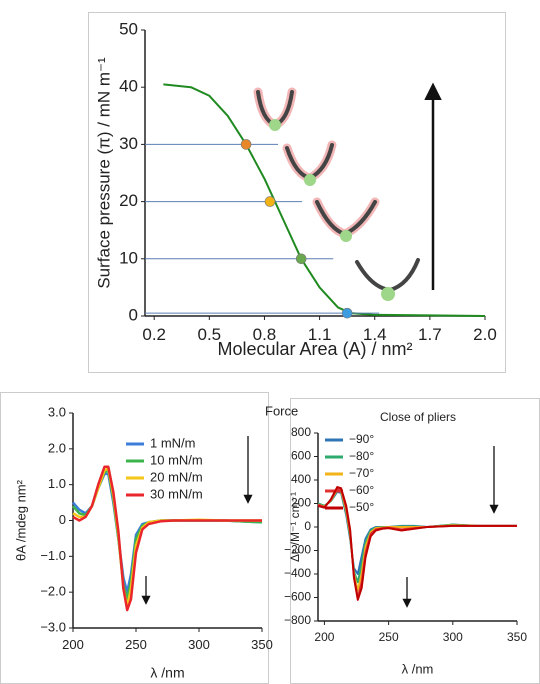  Describe the element at coordinates (375, 334) in the screenshot. I see `x-tick-label: 1.4` at that location.